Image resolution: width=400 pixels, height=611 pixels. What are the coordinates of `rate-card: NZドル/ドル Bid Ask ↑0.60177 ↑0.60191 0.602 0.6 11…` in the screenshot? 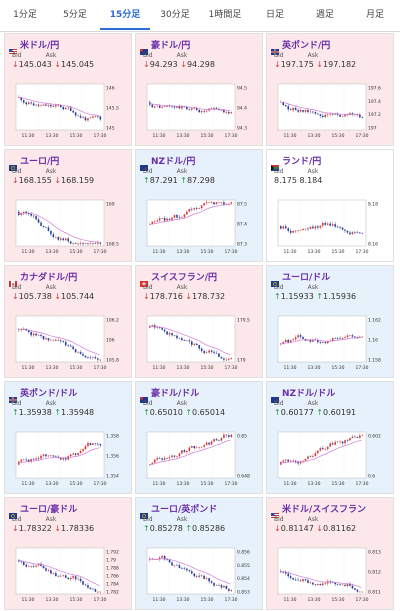 It's located at (330, 437).